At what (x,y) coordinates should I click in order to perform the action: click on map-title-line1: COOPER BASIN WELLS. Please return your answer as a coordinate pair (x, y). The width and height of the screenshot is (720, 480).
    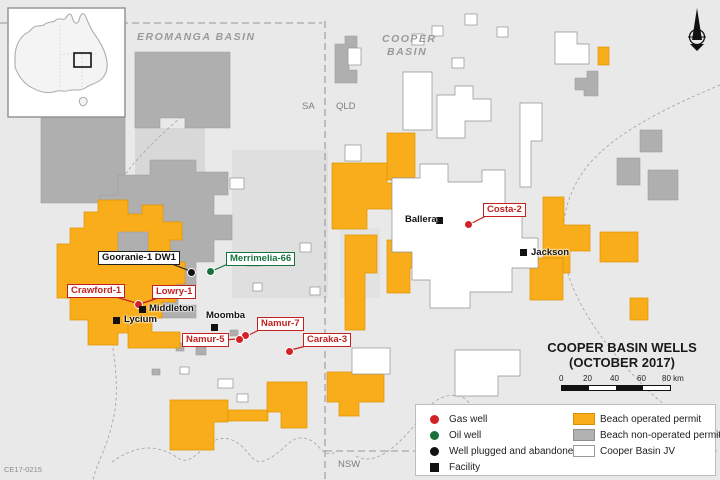
    Looking at the image, I should click on (622, 347).